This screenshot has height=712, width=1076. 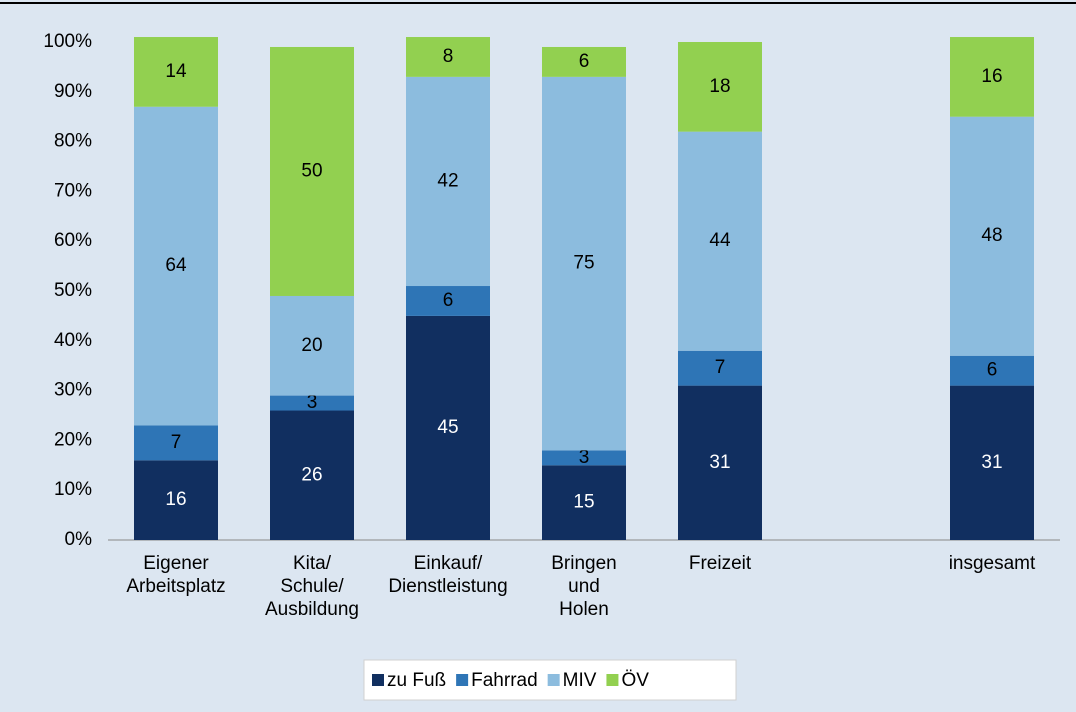 I want to click on x-tick-label: Einkauf/ Dienstleistung, so click(x=448, y=575).